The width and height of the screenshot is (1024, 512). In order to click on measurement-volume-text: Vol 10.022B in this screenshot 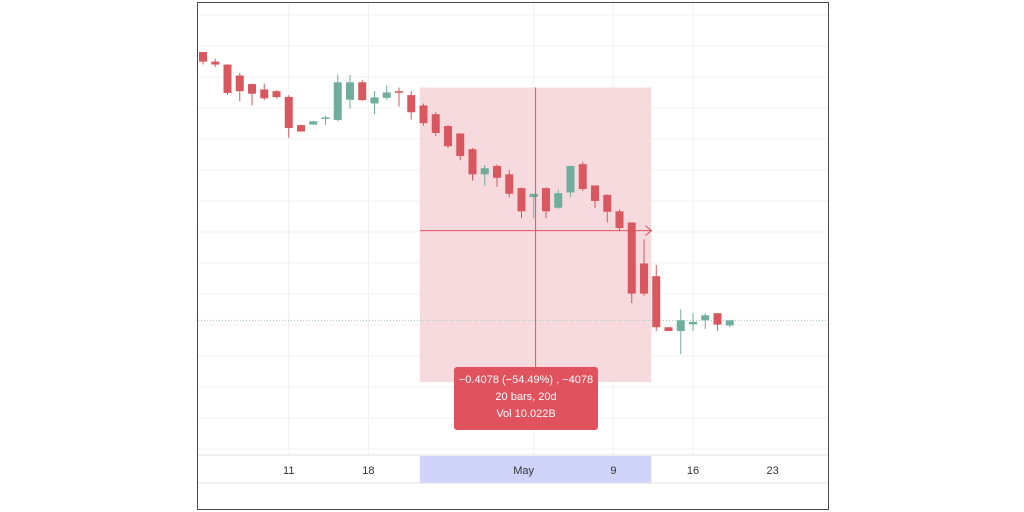, I will do `click(526, 414)`.